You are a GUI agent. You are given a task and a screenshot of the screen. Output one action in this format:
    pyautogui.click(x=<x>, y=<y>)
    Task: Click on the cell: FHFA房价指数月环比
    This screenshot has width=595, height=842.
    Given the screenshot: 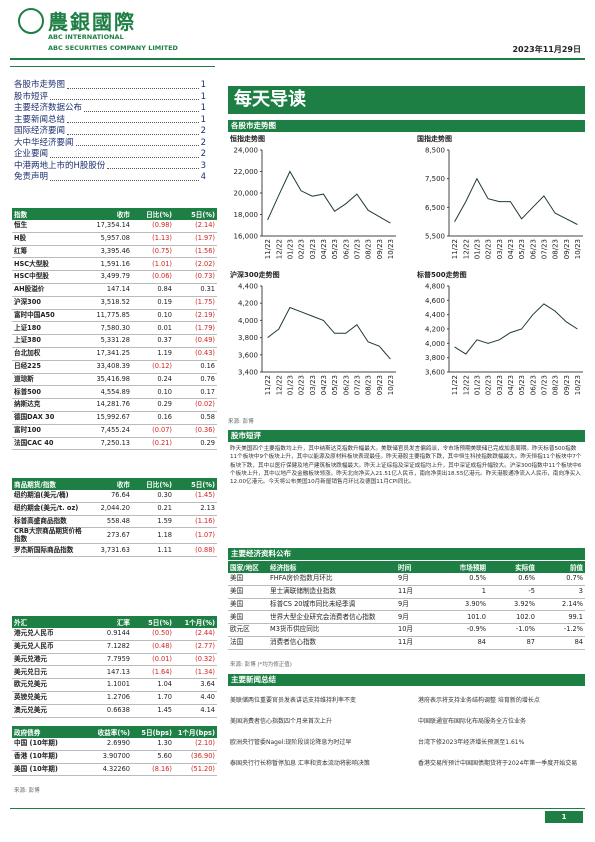 What is the action you would take?
    pyautogui.click(x=332, y=579)
    